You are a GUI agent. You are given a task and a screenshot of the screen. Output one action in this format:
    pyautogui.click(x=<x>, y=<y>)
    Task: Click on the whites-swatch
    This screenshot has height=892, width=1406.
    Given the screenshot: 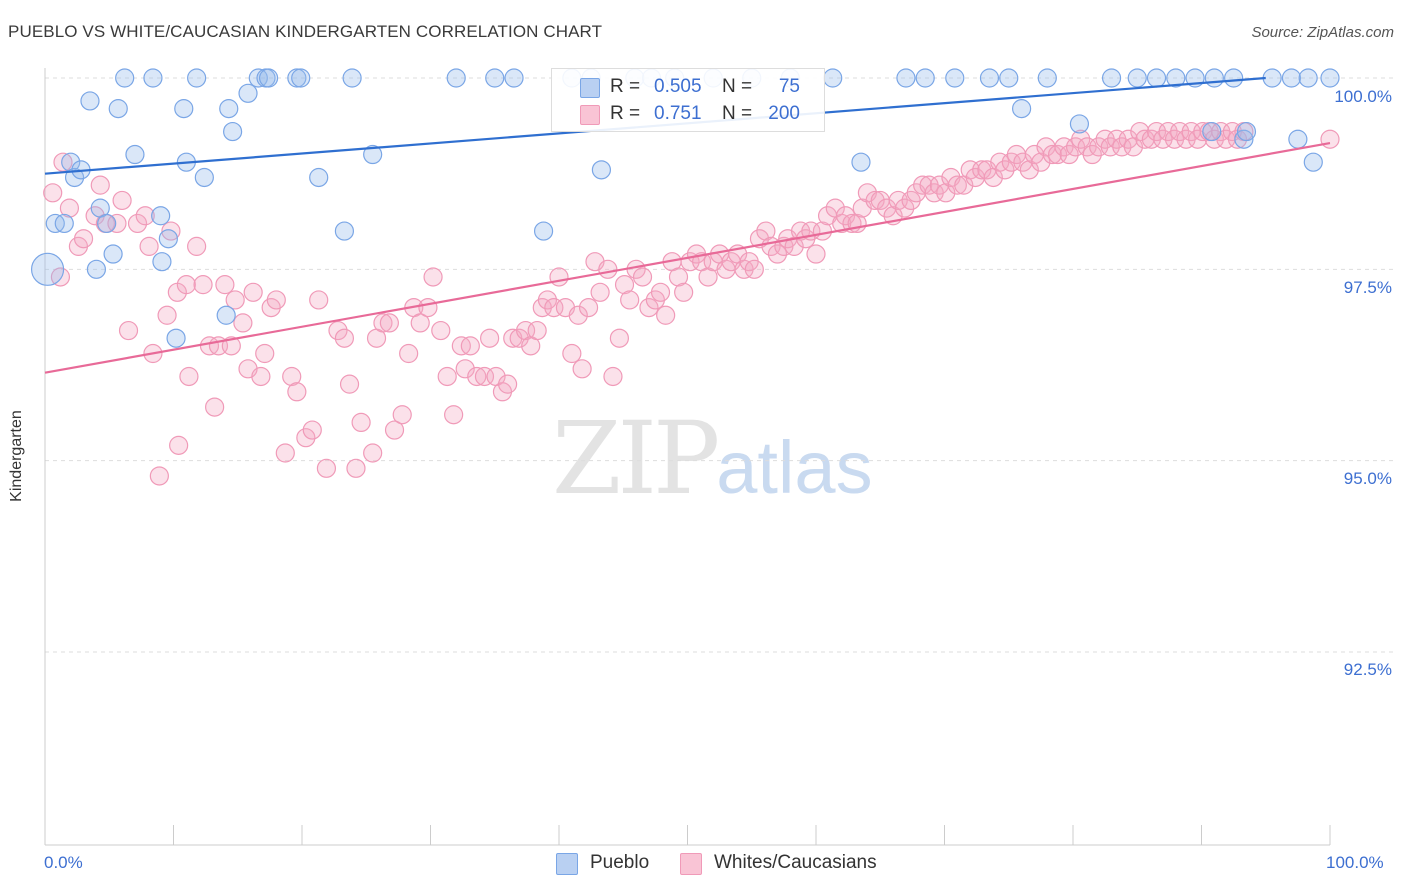 What is the action you would take?
    pyautogui.click(x=590, y=115)
    